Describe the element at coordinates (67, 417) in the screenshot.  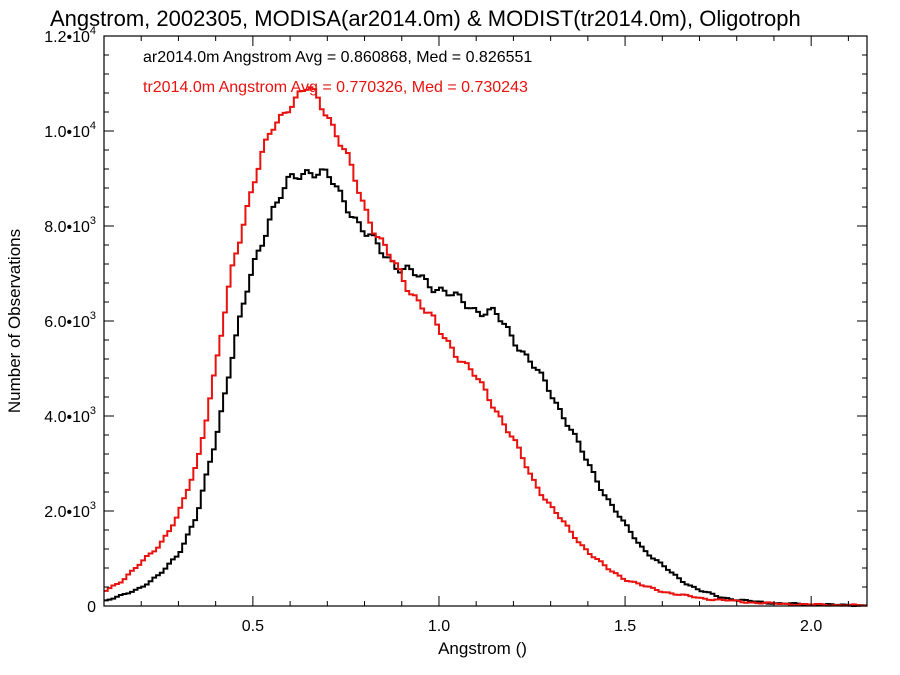
I see `y-tick-mantissa: 4.0•10` at that location.